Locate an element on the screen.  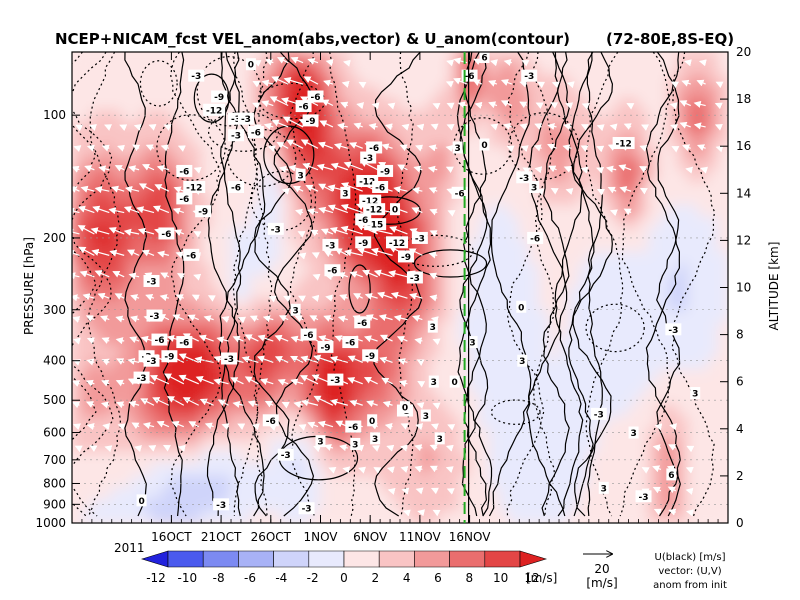
contour-label: -12 is located at coordinates (374, 209).